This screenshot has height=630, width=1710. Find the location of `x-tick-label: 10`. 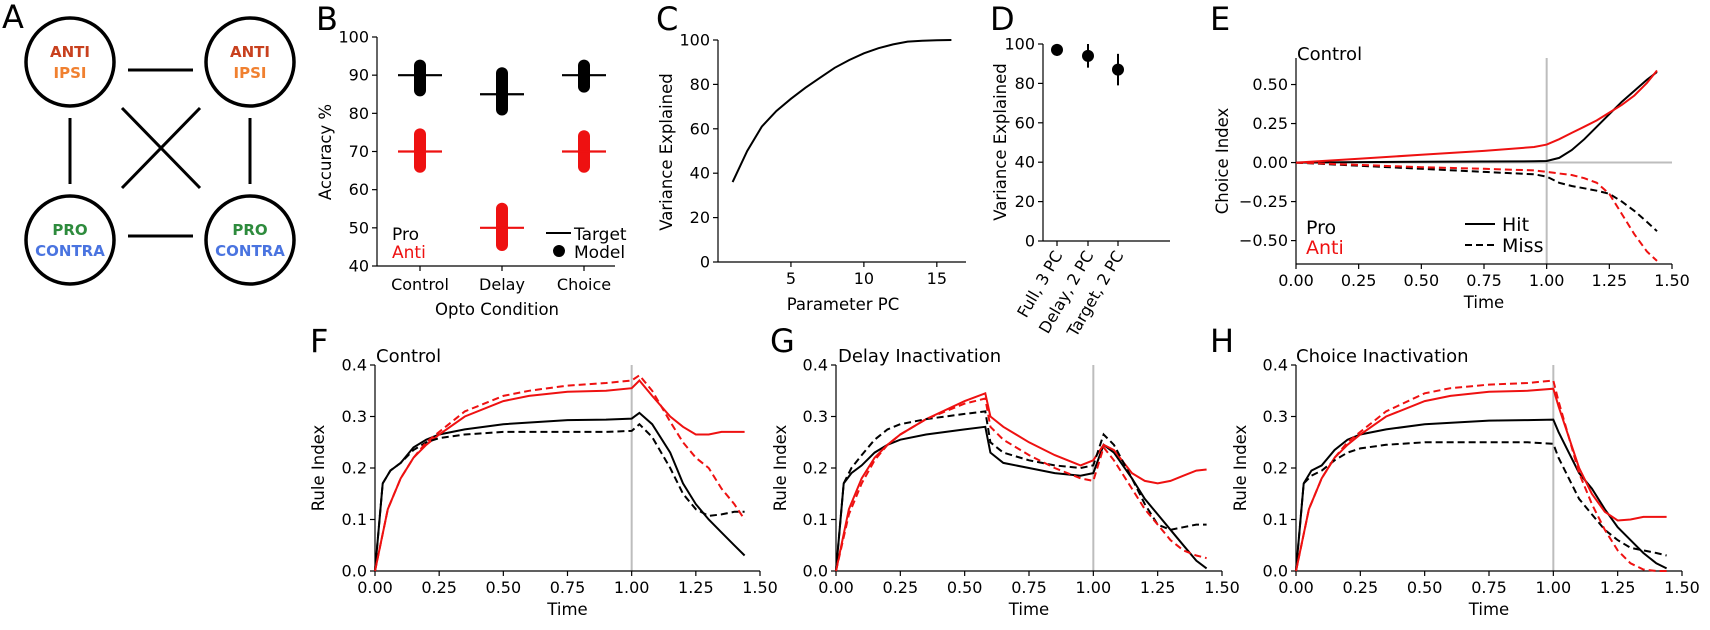

x-tick-label: 10 is located at coordinates (864, 278).